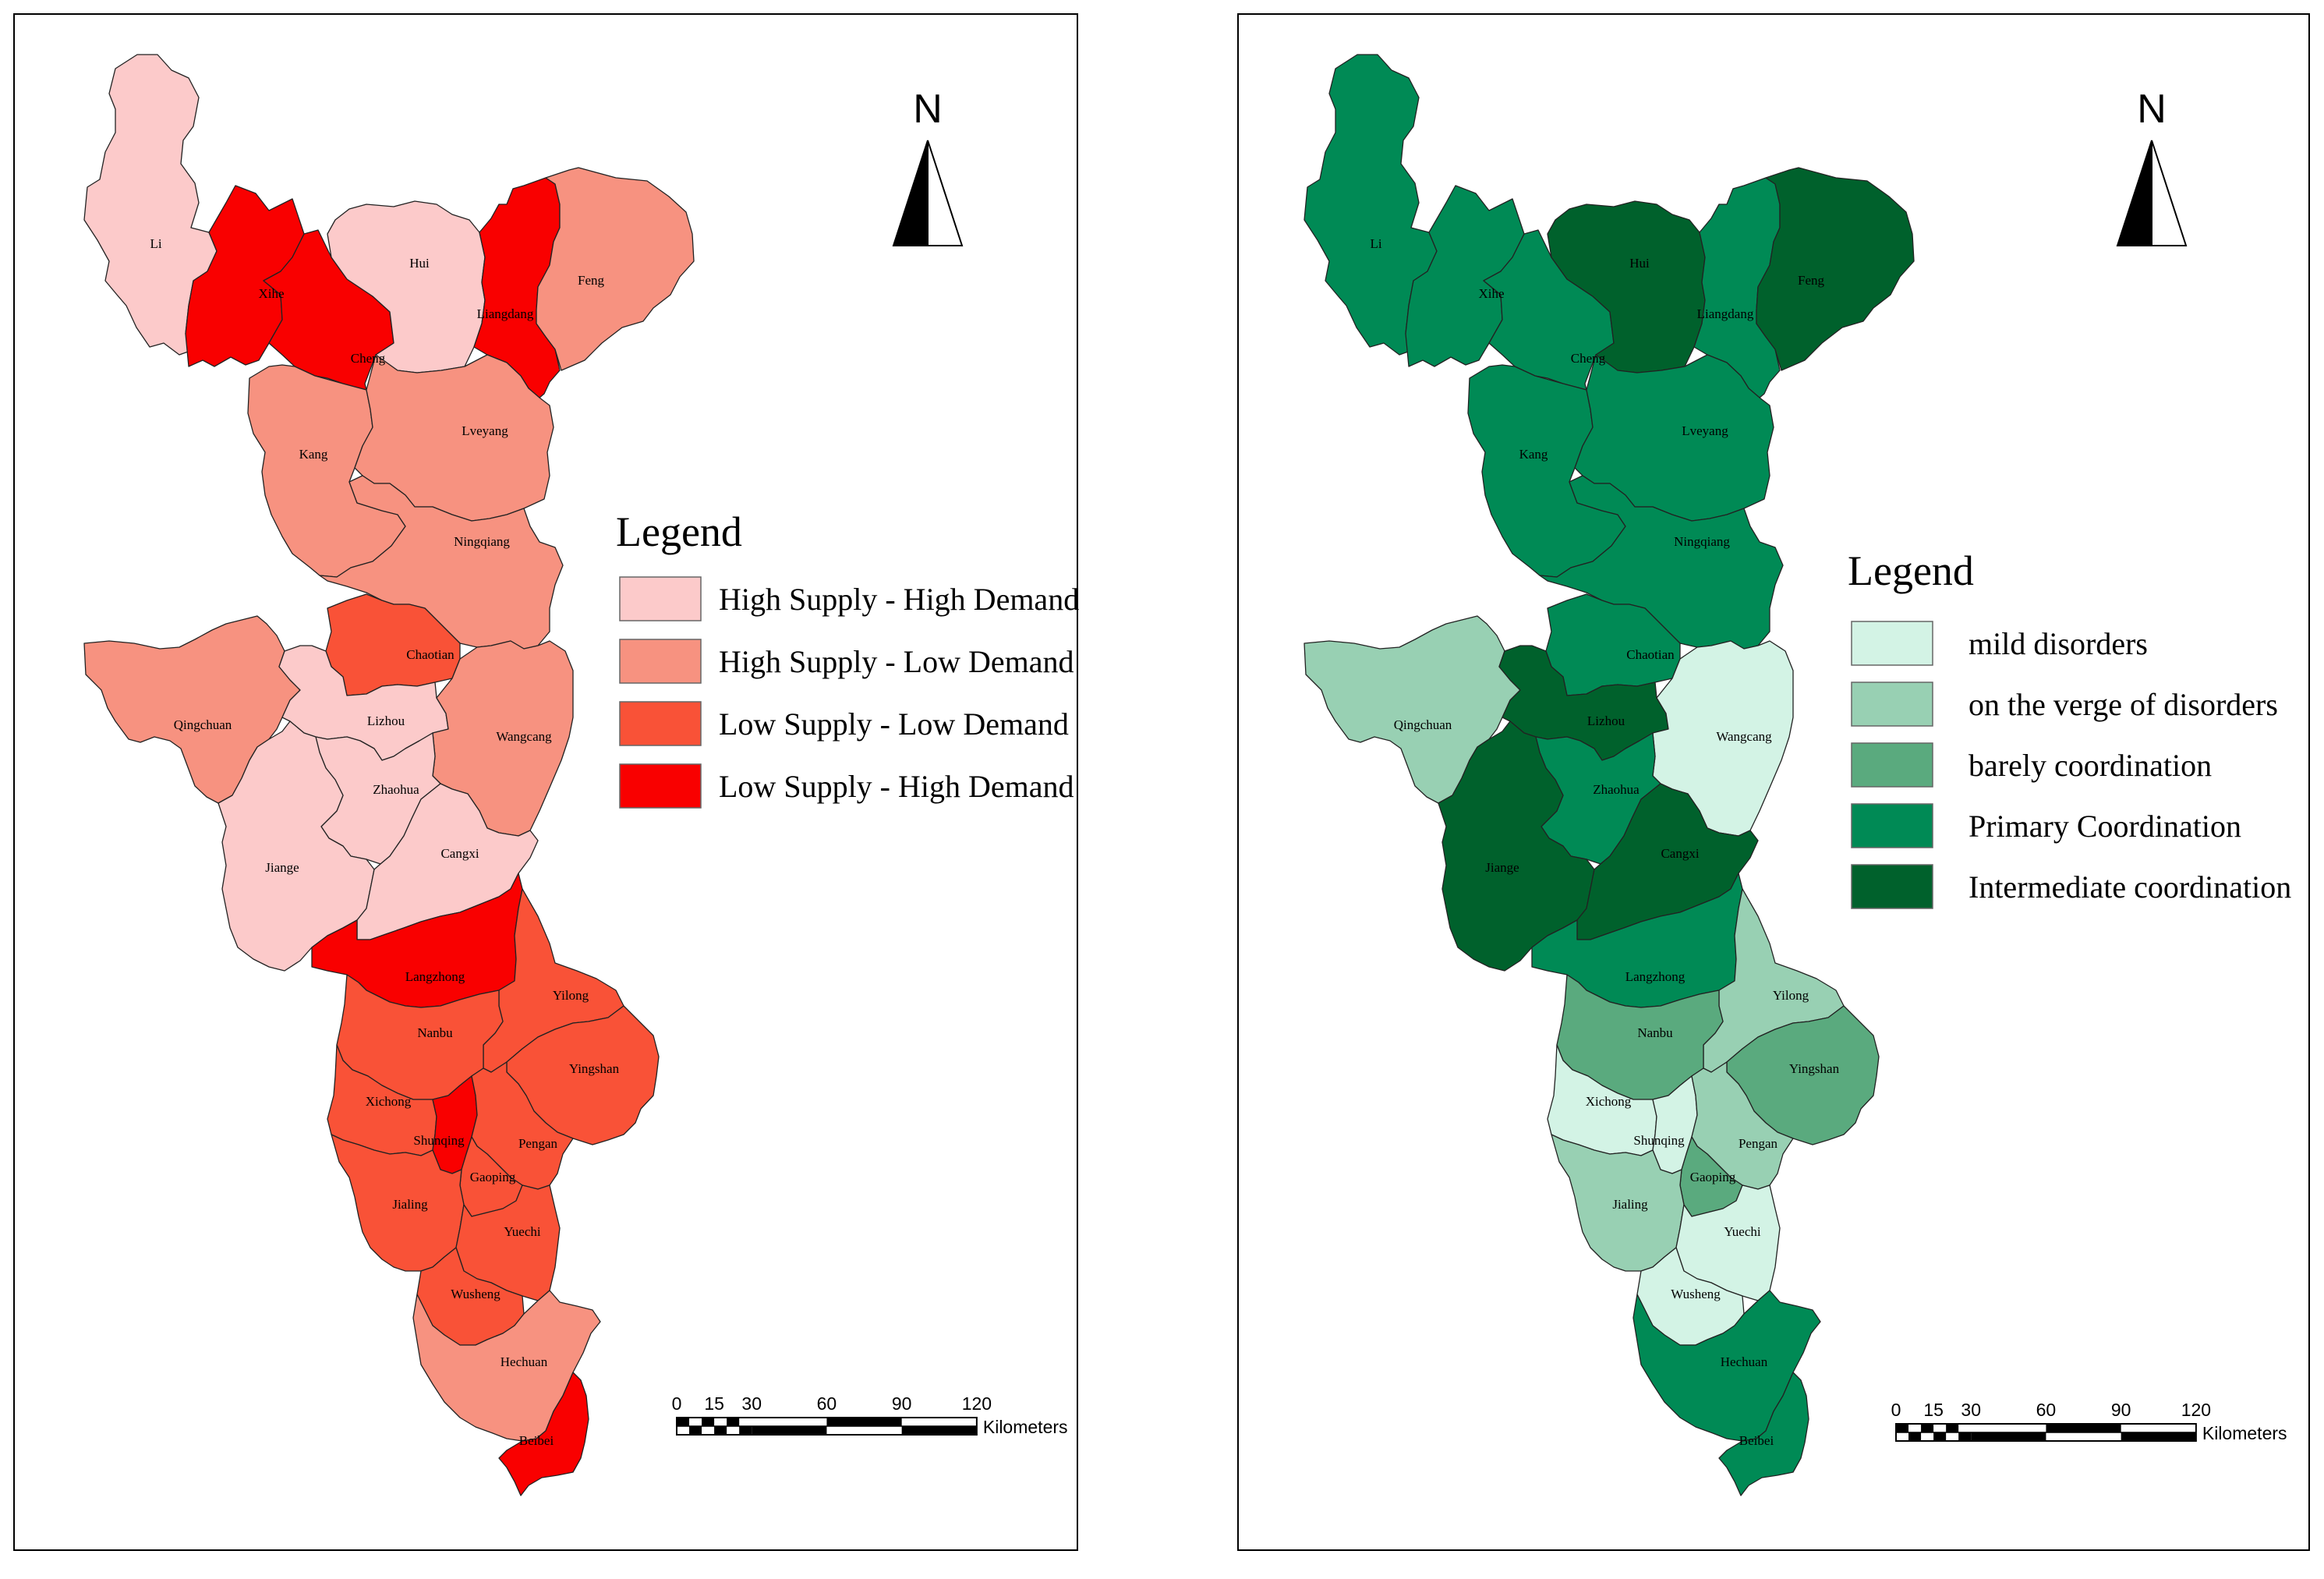  Describe the element at coordinates (896, 661) in the screenshot. I see `legend-label-high-supply-low-demand: High Supply - Low Demand` at that location.